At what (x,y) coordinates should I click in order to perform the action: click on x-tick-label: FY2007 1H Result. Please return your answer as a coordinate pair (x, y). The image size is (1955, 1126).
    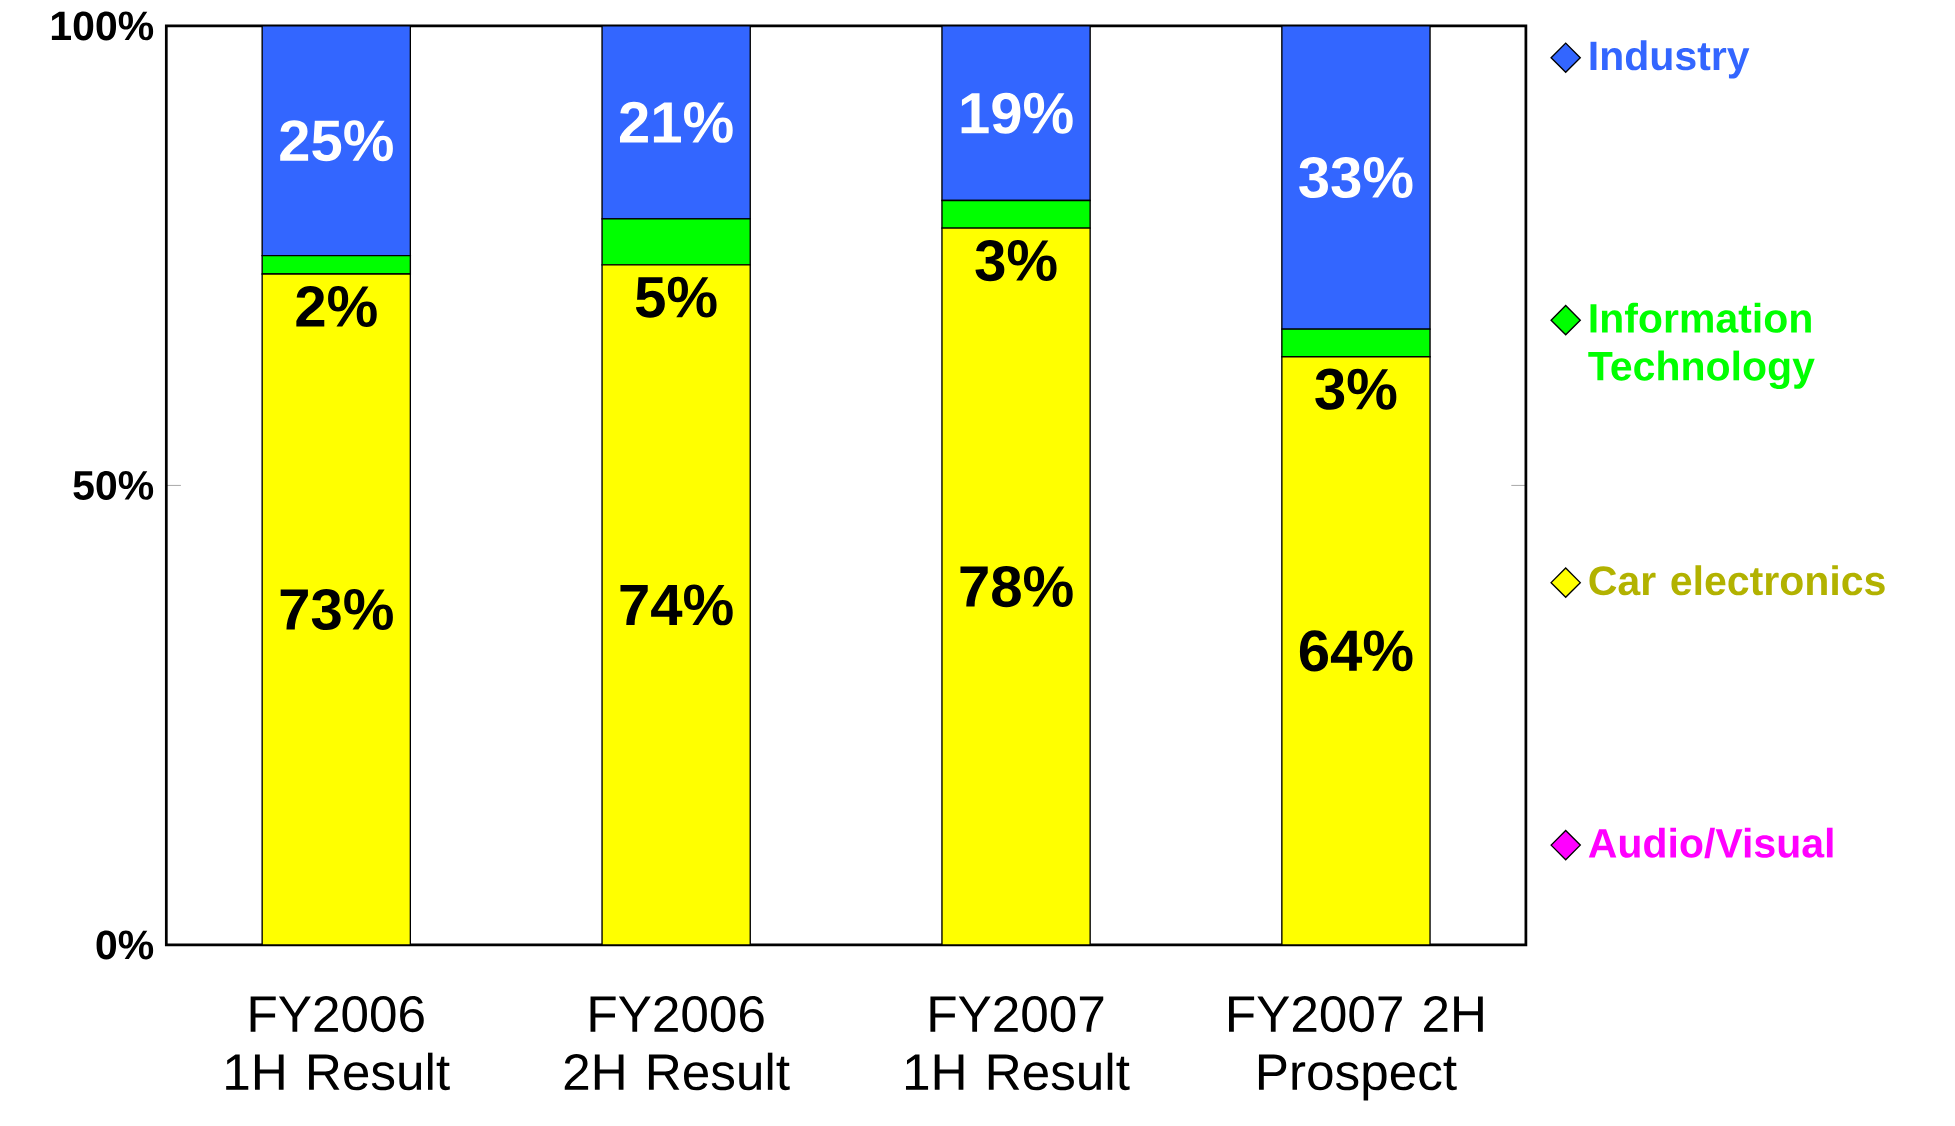
    Looking at the image, I should click on (1017, 1043).